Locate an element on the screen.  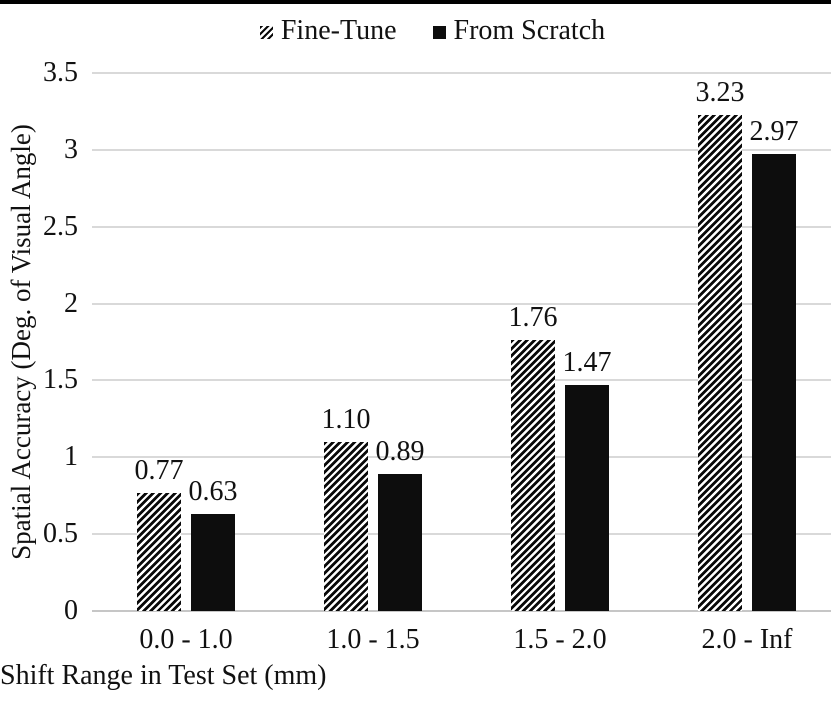
y-tick-label: 2 is located at coordinates (71, 303).